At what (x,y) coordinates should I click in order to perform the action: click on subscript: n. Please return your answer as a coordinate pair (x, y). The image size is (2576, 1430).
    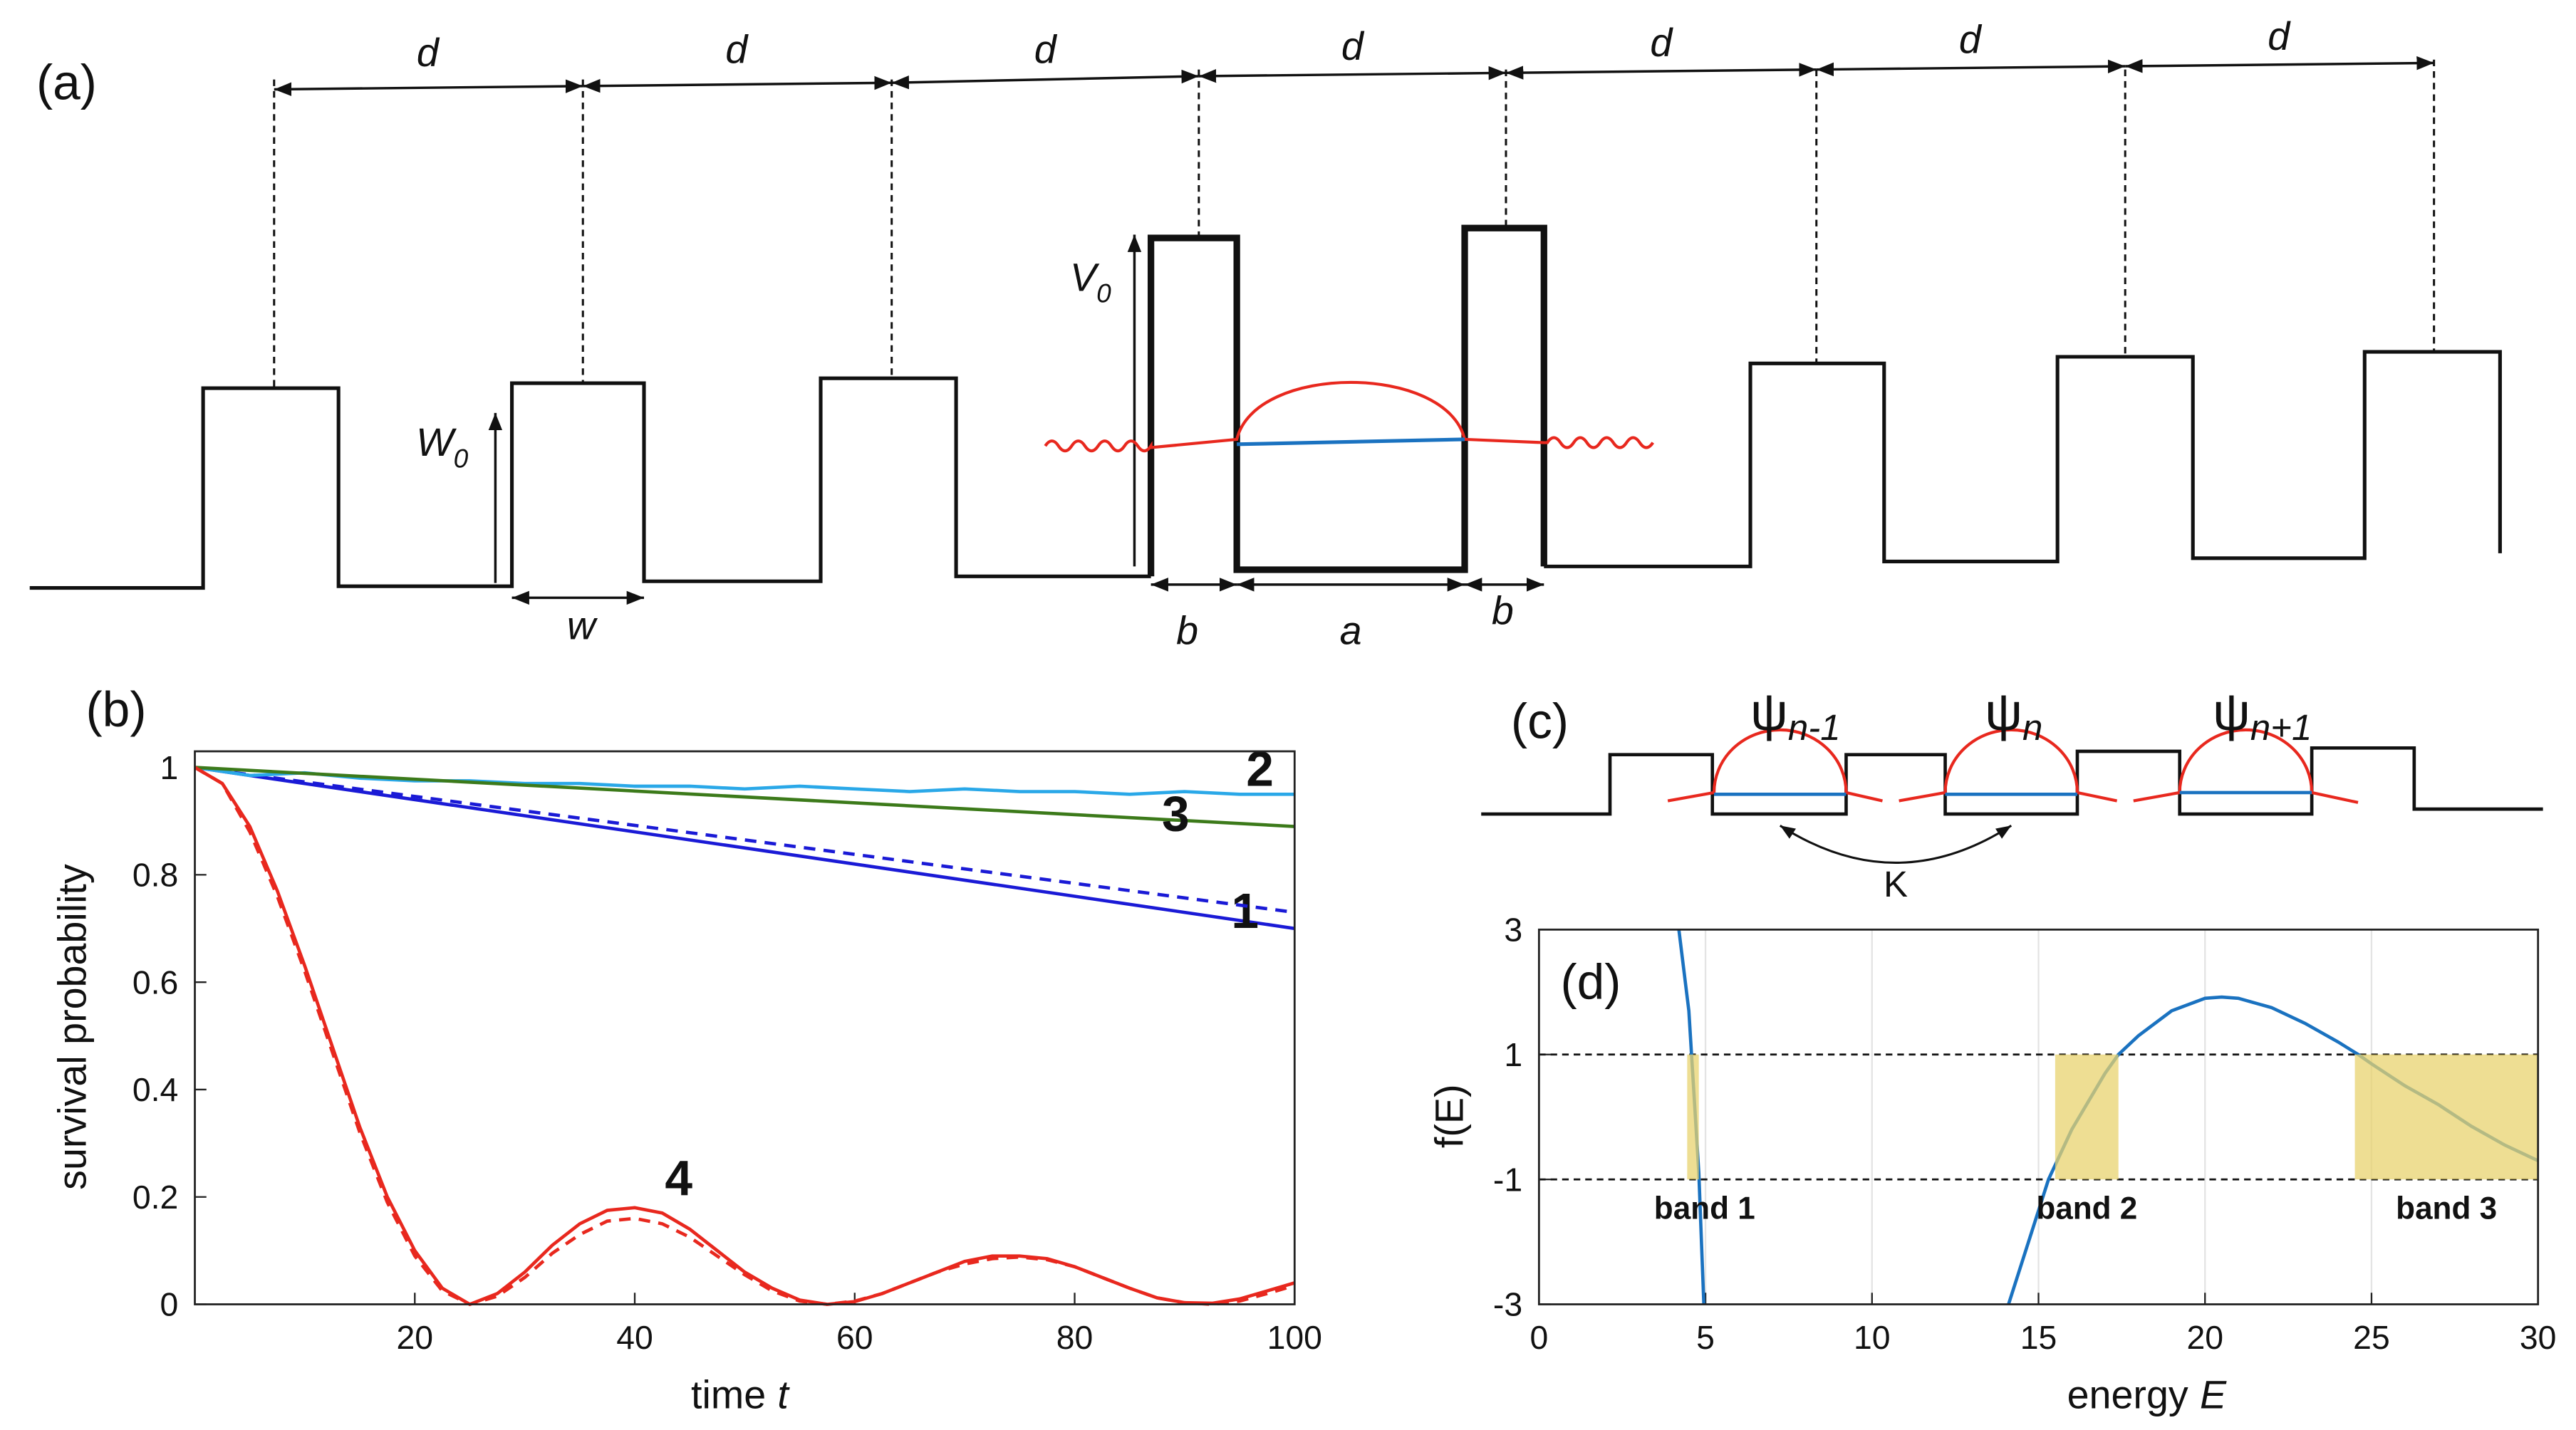
    Looking at the image, I should click on (2032, 727).